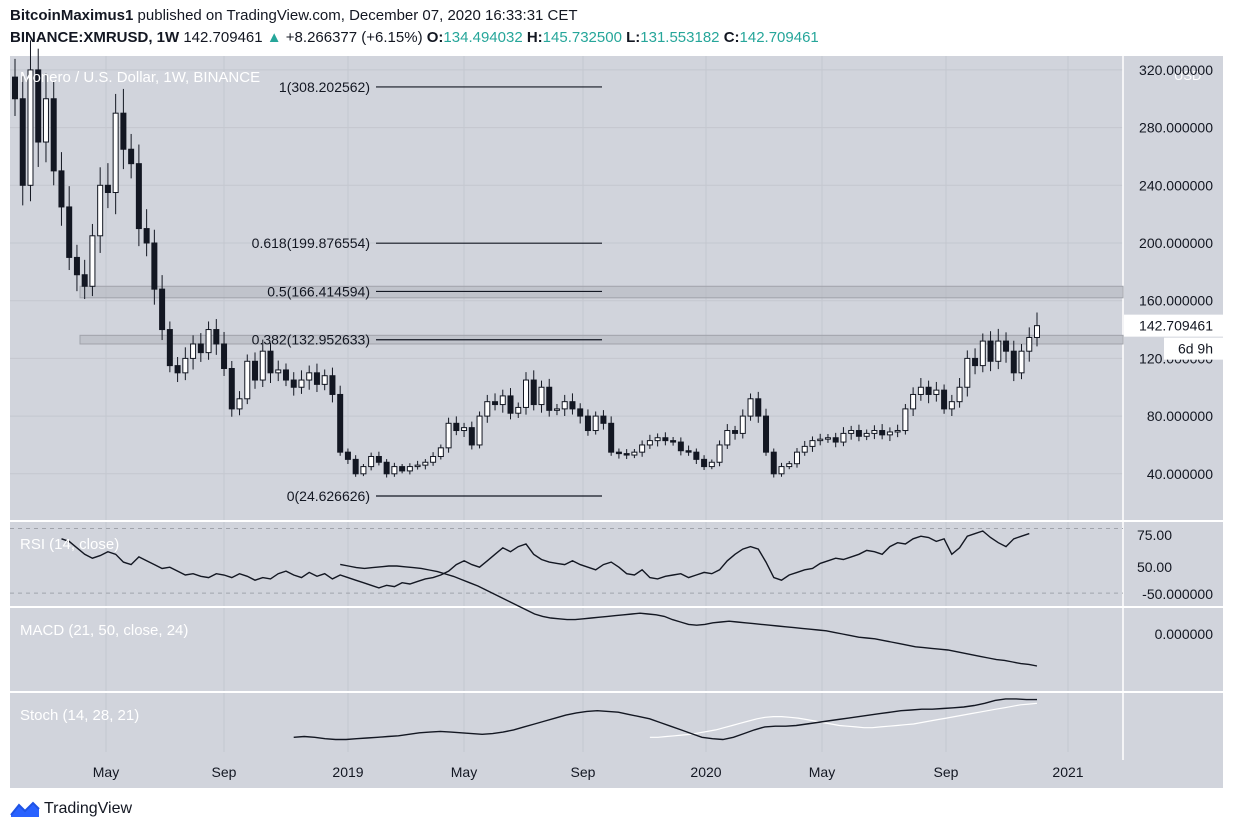 This screenshot has width=1233, height=835. I want to click on price-change: +8.266377 (+6.15%), so click(354, 37).